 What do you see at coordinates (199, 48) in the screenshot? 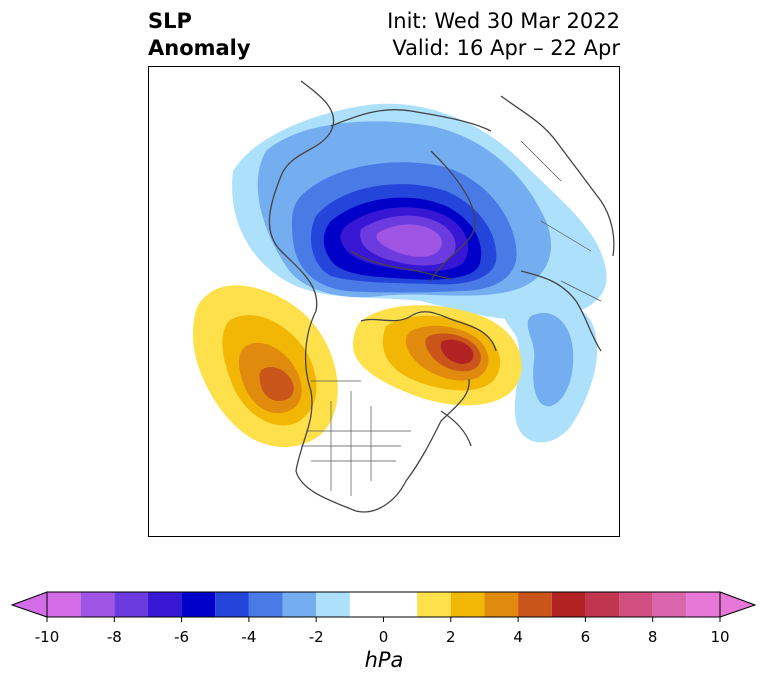
I see `title-line-2: Anomaly` at bounding box center [199, 48].